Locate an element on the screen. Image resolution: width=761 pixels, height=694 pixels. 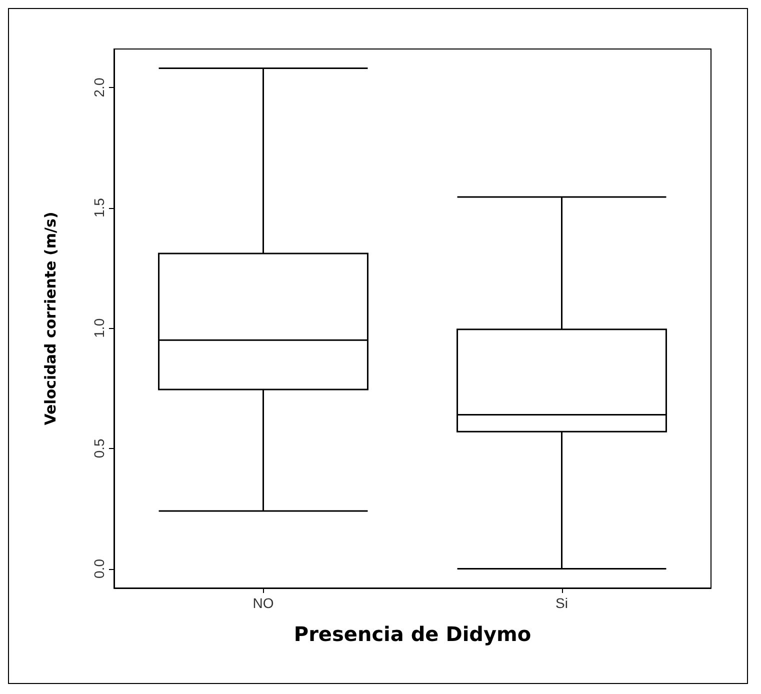
y-tick-label: 0.5 is located at coordinates (99, 448).